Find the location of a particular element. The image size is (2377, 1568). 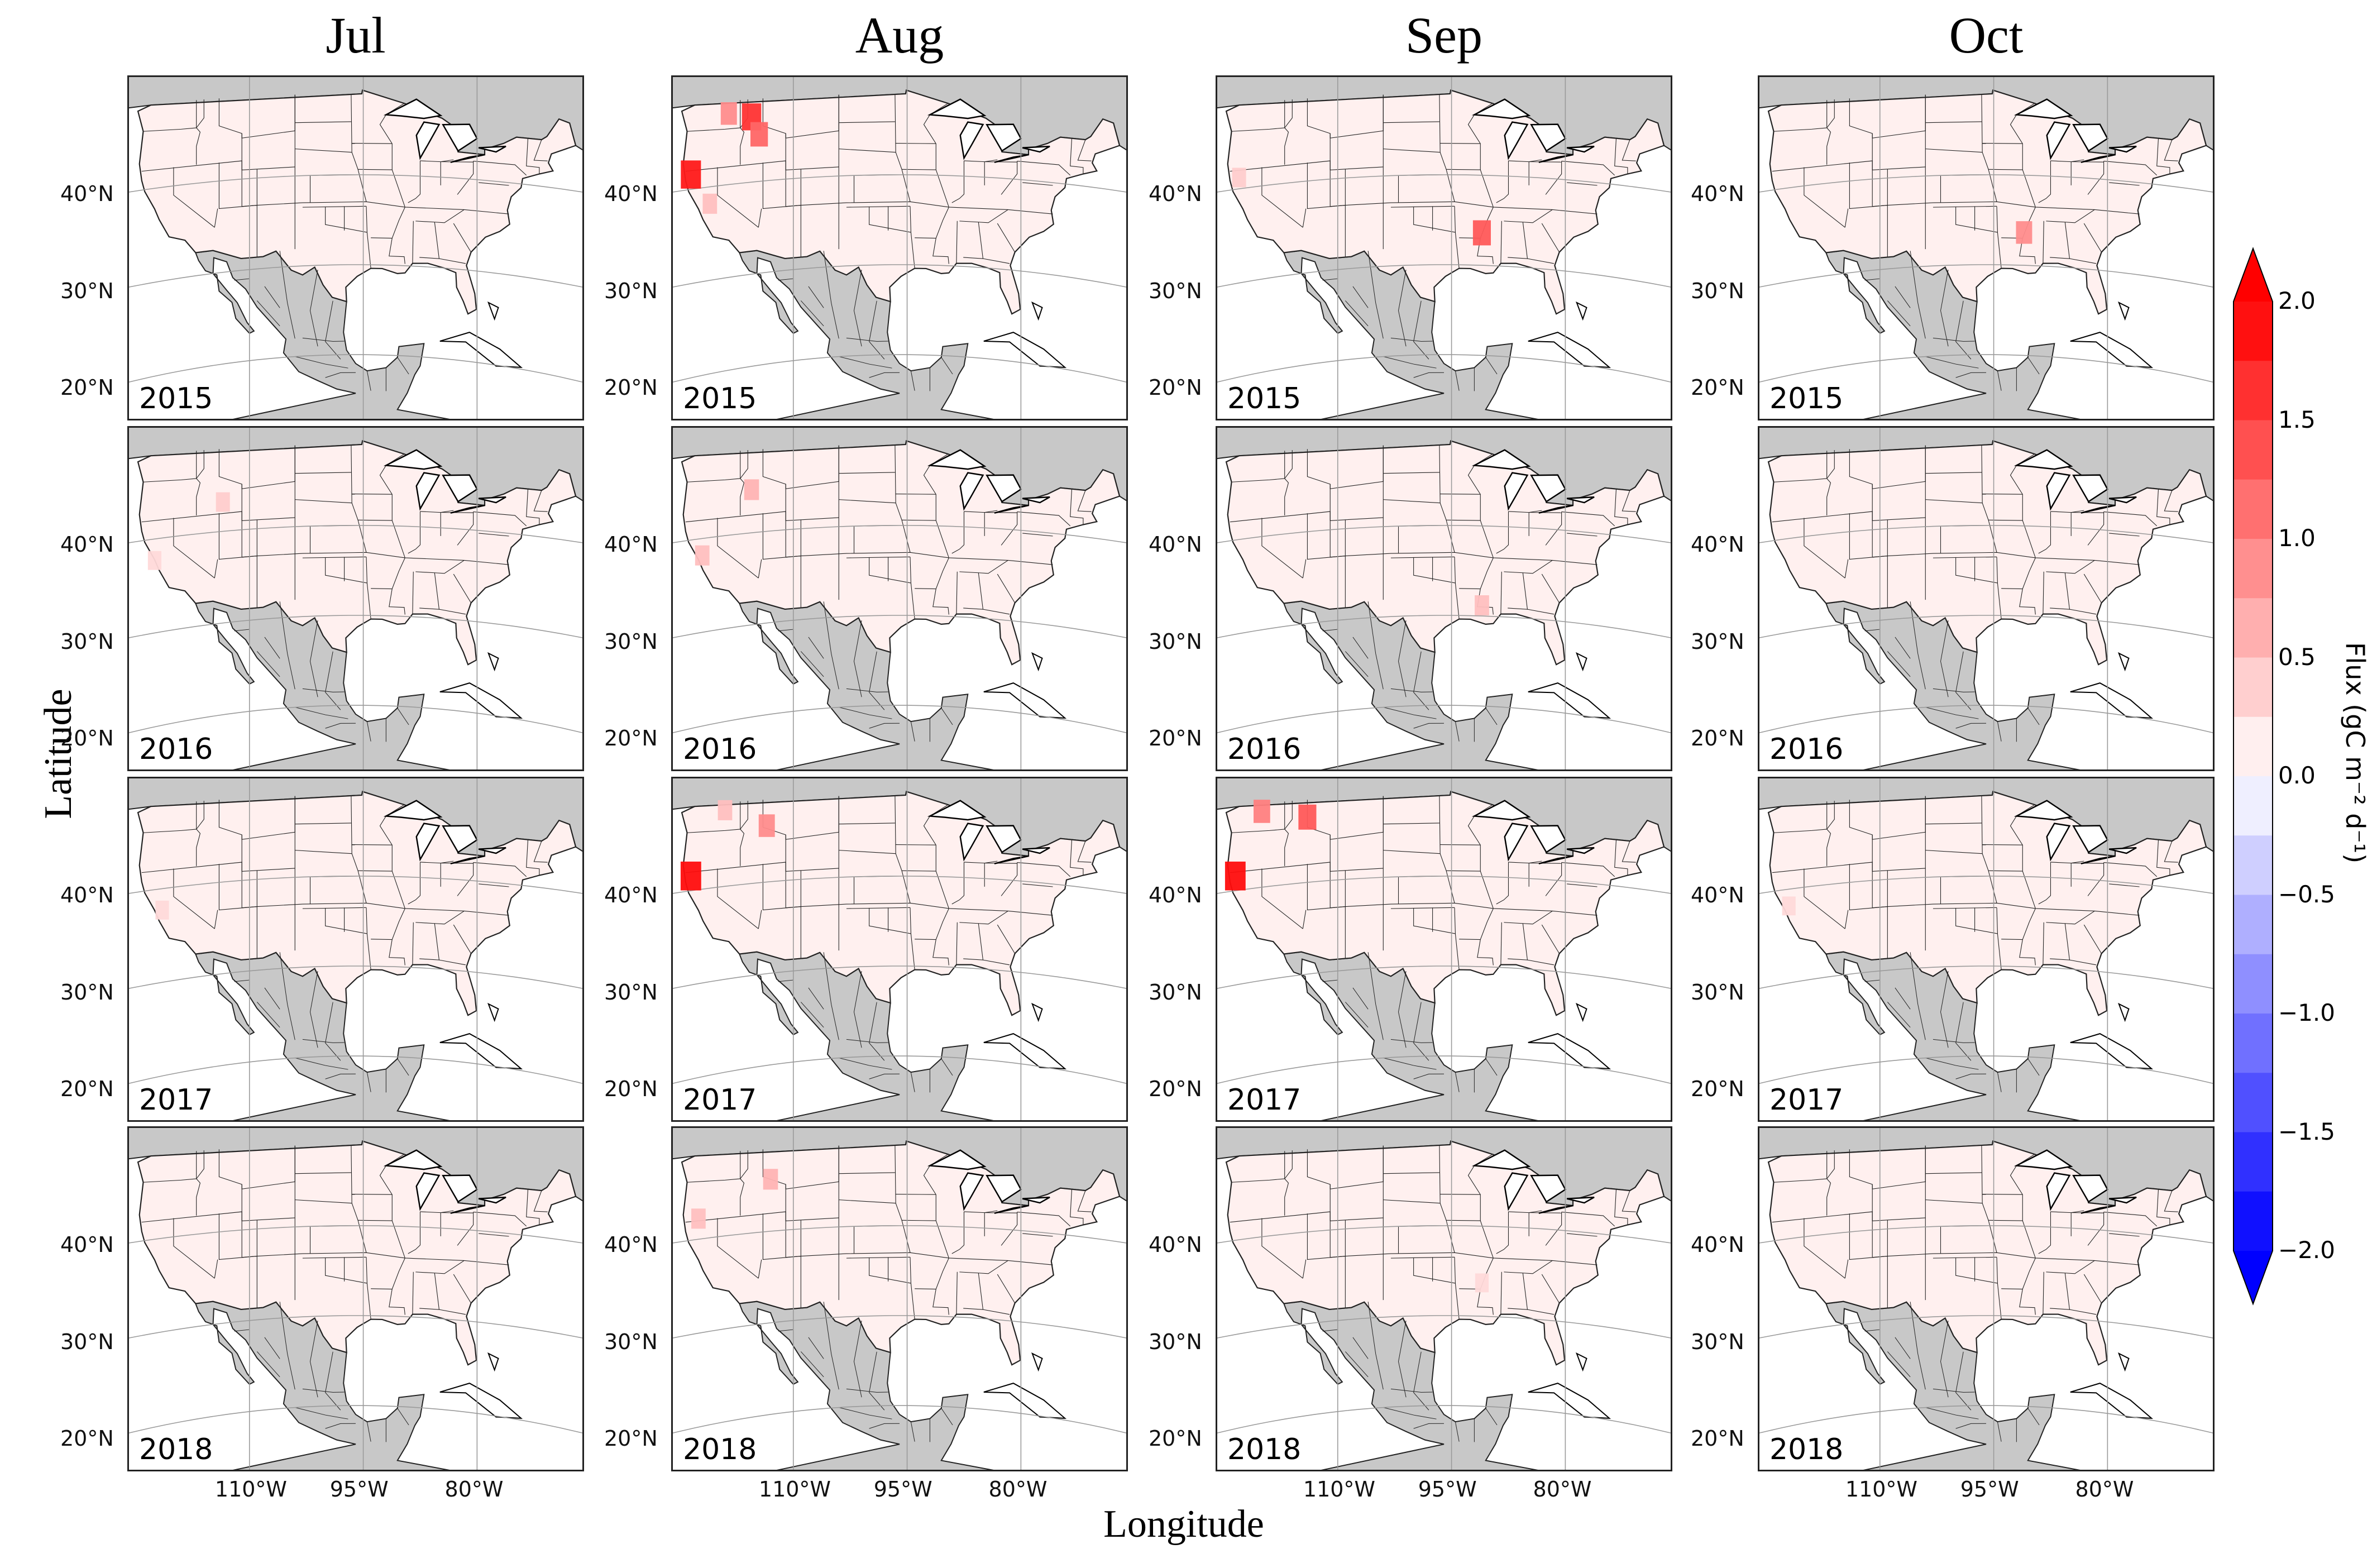

lon-tick-label: 80°W is located at coordinates (1018, 1489).